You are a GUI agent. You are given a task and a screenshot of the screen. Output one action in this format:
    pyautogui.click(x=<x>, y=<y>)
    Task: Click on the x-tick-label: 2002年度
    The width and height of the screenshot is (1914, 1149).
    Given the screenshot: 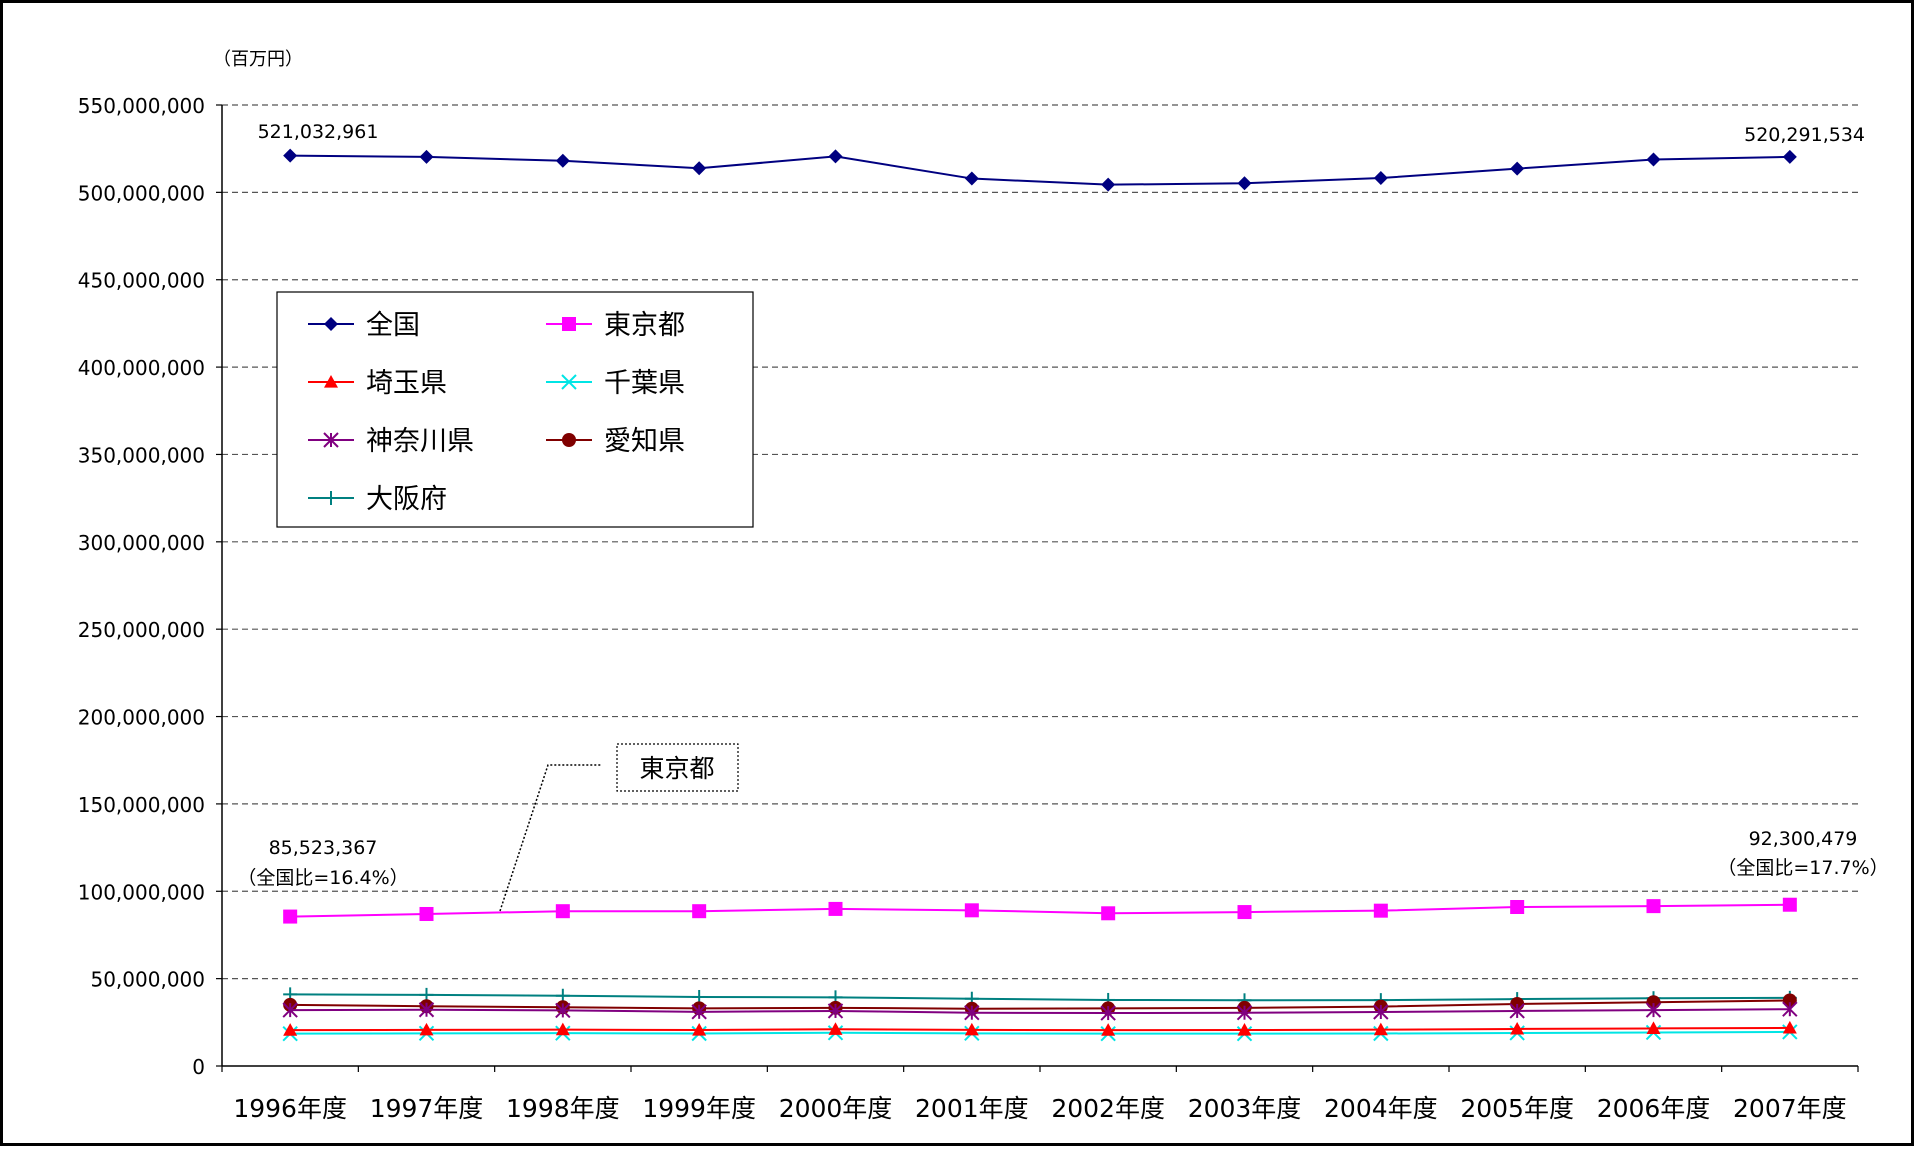 What is the action you would take?
    pyautogui.click(x=1108, y=1108)
    